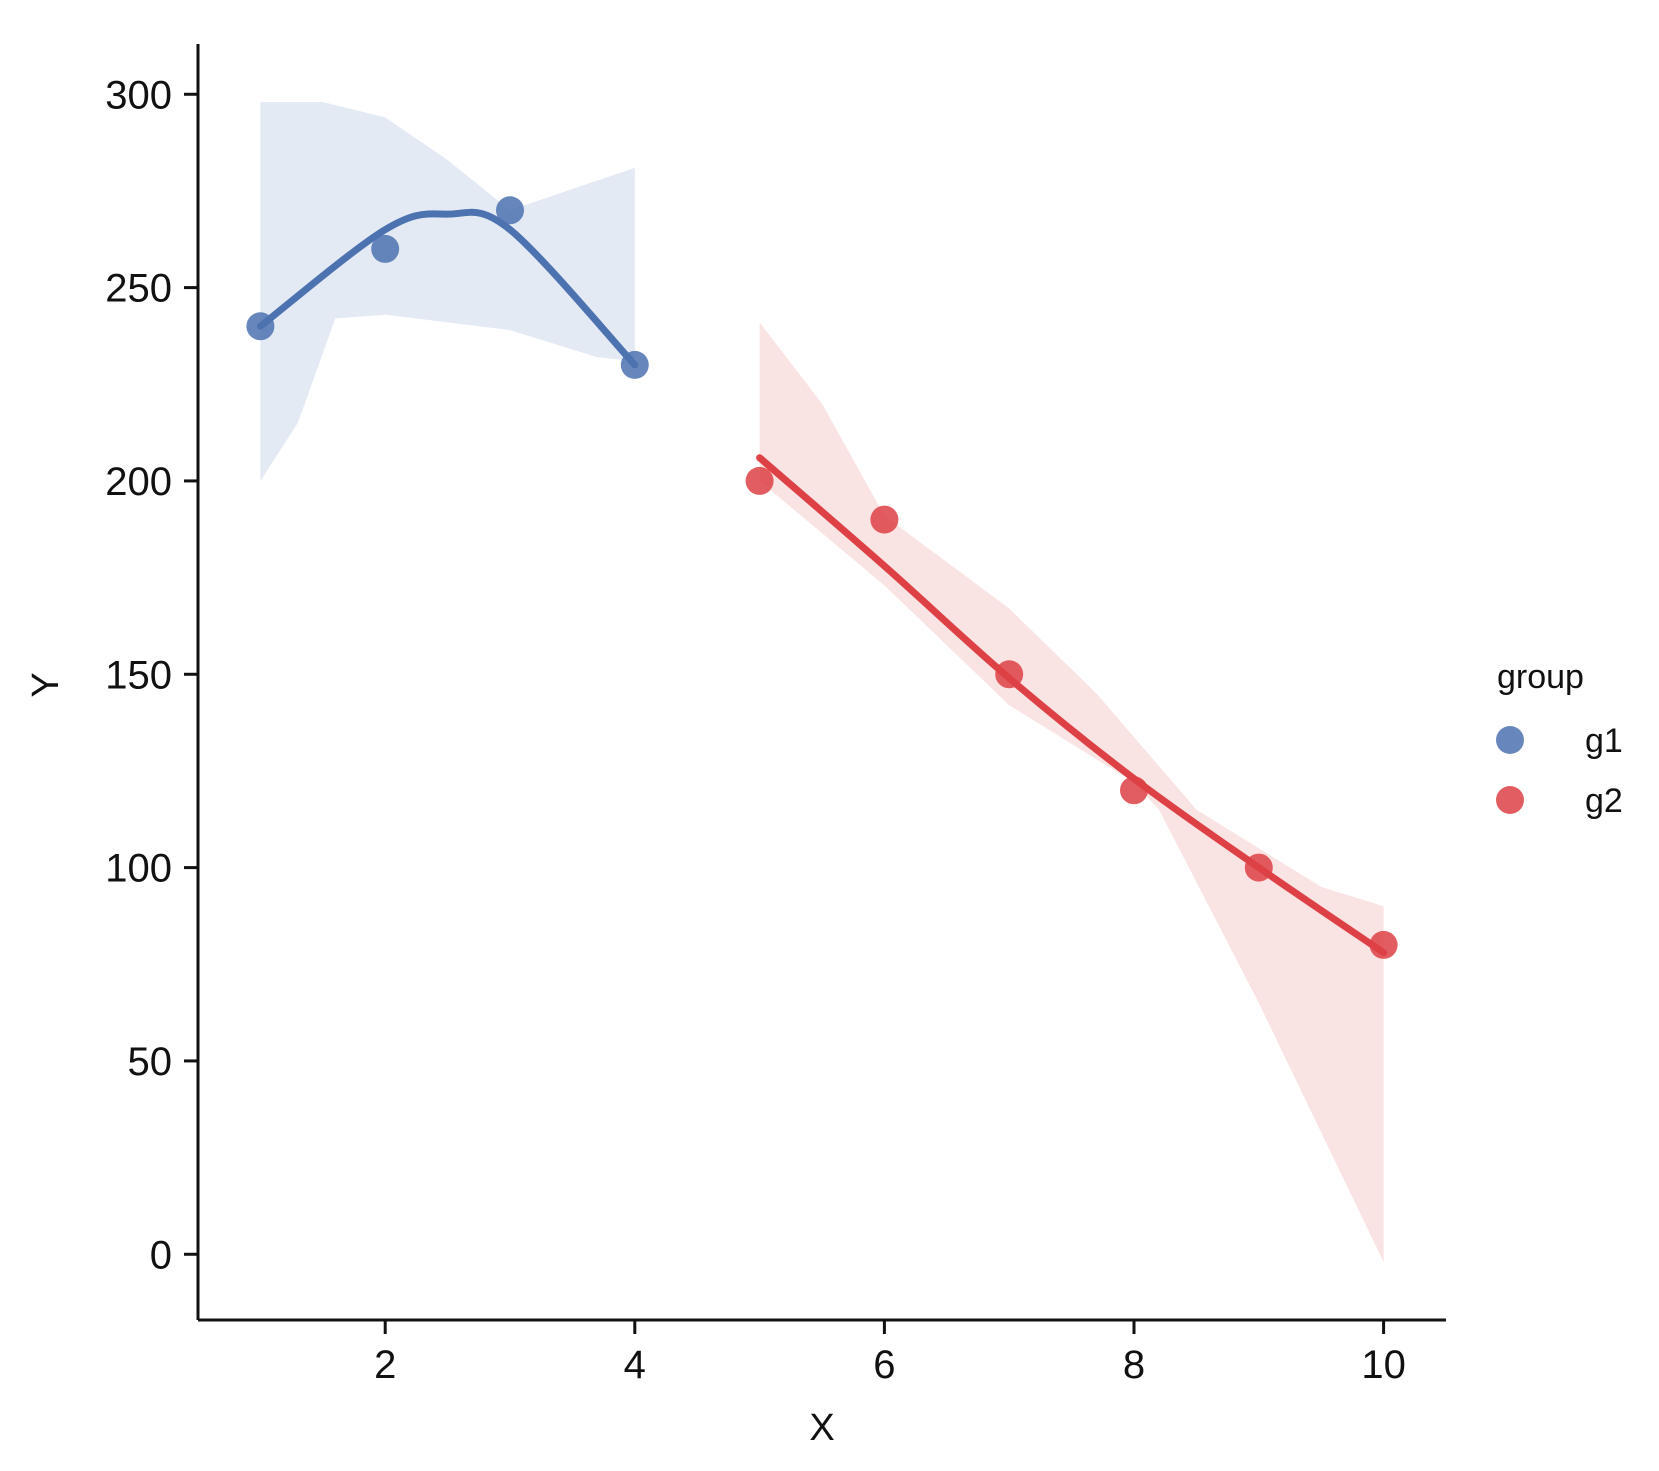 This screenshot has height=1471, width=1659. Describe the element at coordinates (1510, 800) in the screenshot. I see `legend-marker-g2` at that location.